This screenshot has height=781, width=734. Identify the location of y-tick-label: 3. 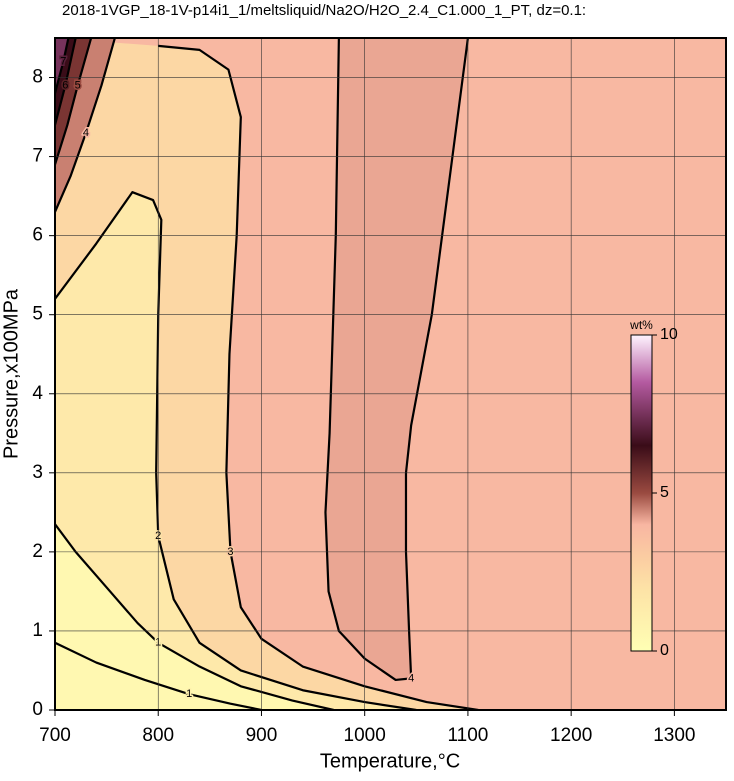
(37, 472).